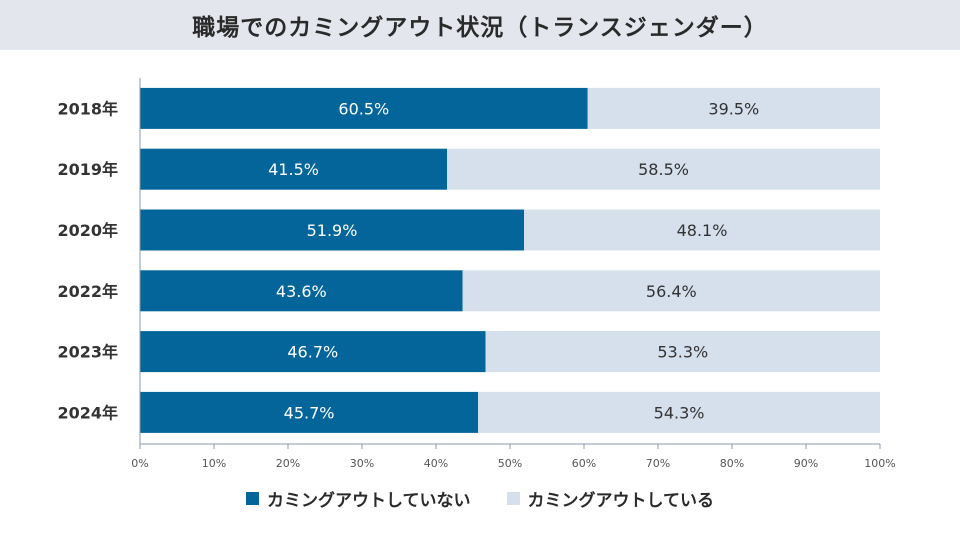 Image resolution: width=960 pixels, height=540 pixels. What do you see at coordinates (252, 498) in the screenshot?
I see `legend-swatch-not-out` at bounding box center [252, 498].